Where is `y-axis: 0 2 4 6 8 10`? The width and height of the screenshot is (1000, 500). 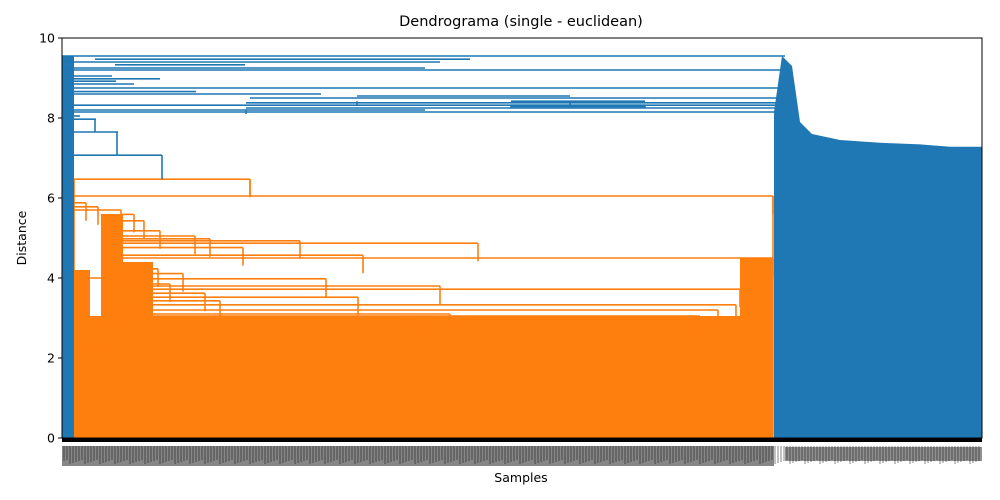
y-axis: 0 2 4 6 8 10 is located at coordinates (50, 238).